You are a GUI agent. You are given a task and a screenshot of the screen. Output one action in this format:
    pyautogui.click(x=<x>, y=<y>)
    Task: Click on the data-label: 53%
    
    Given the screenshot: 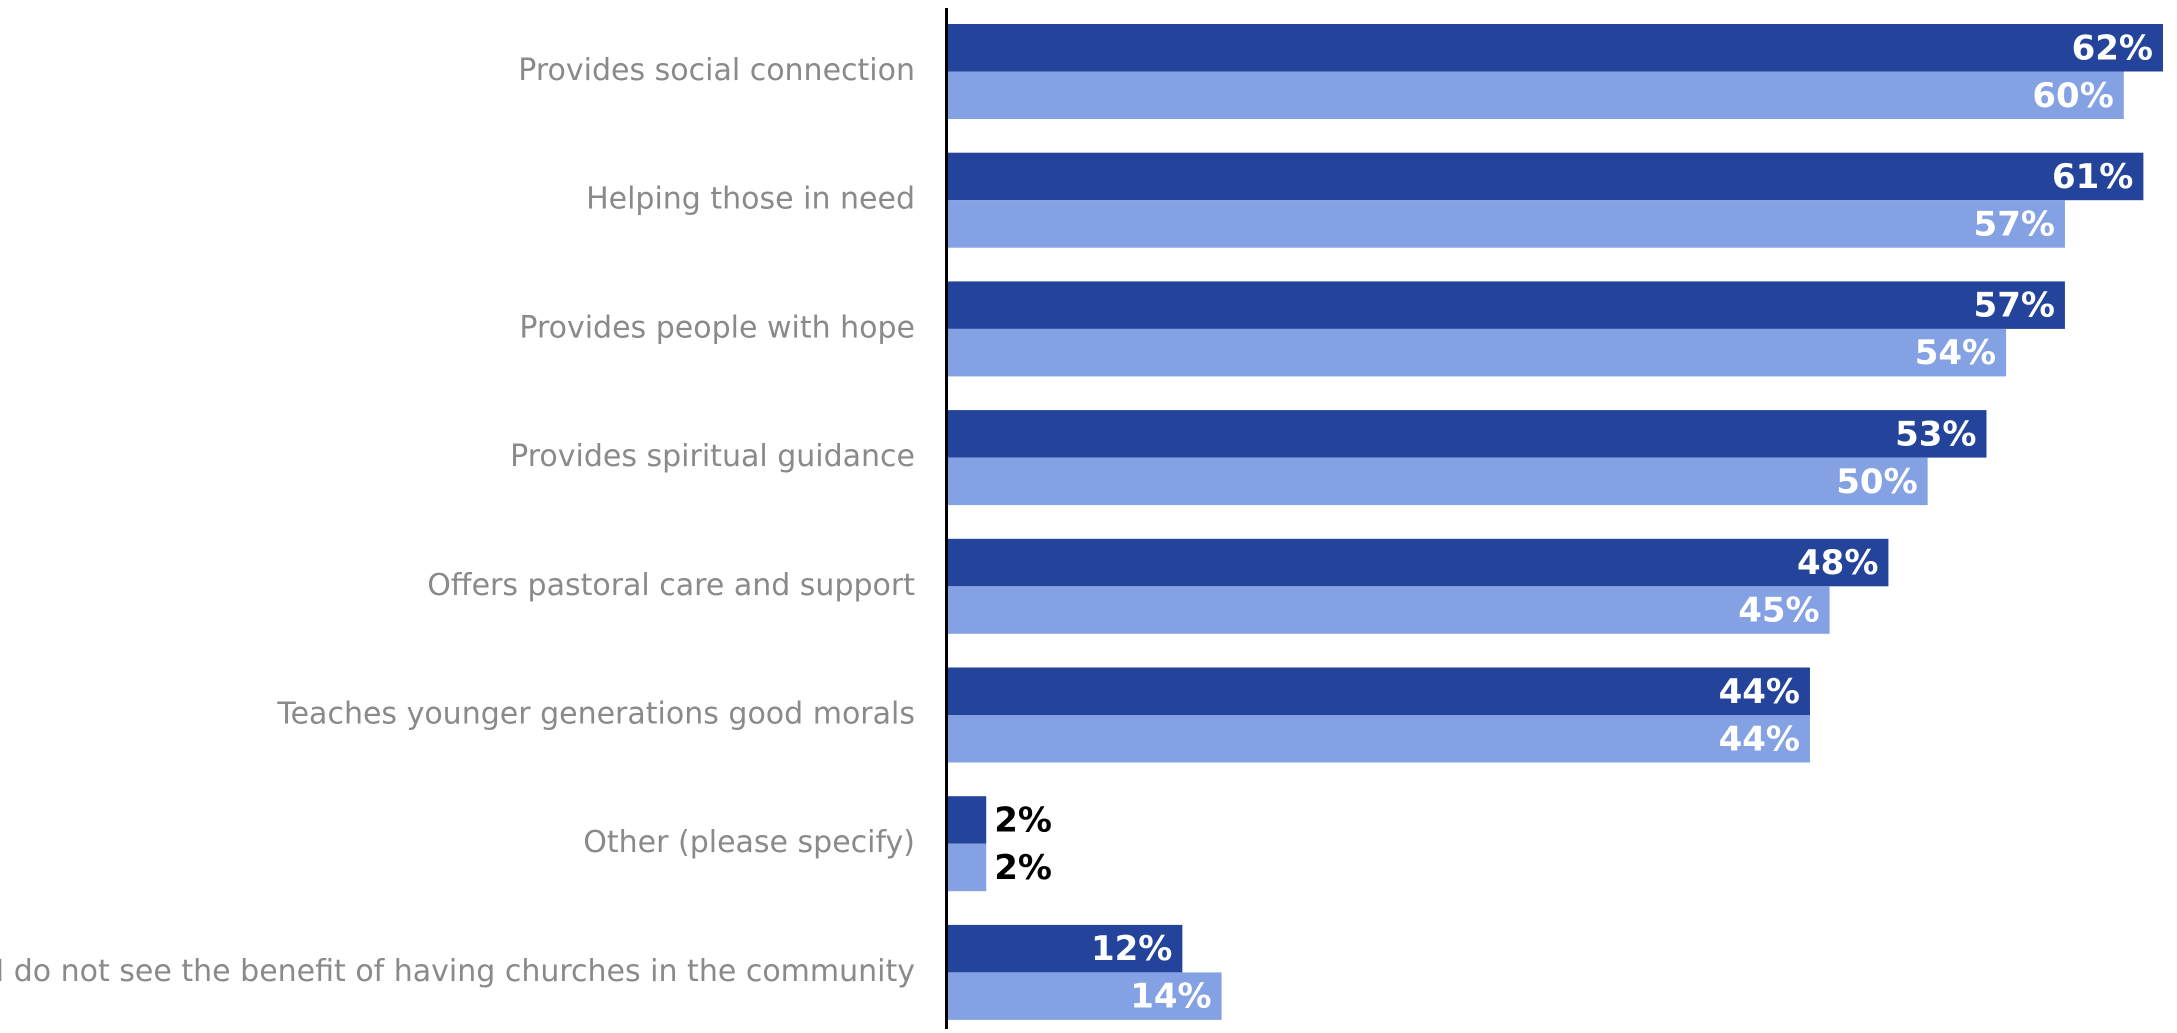 What is the action you would take?
    pyautogui.click(x=1935, y=434)
    